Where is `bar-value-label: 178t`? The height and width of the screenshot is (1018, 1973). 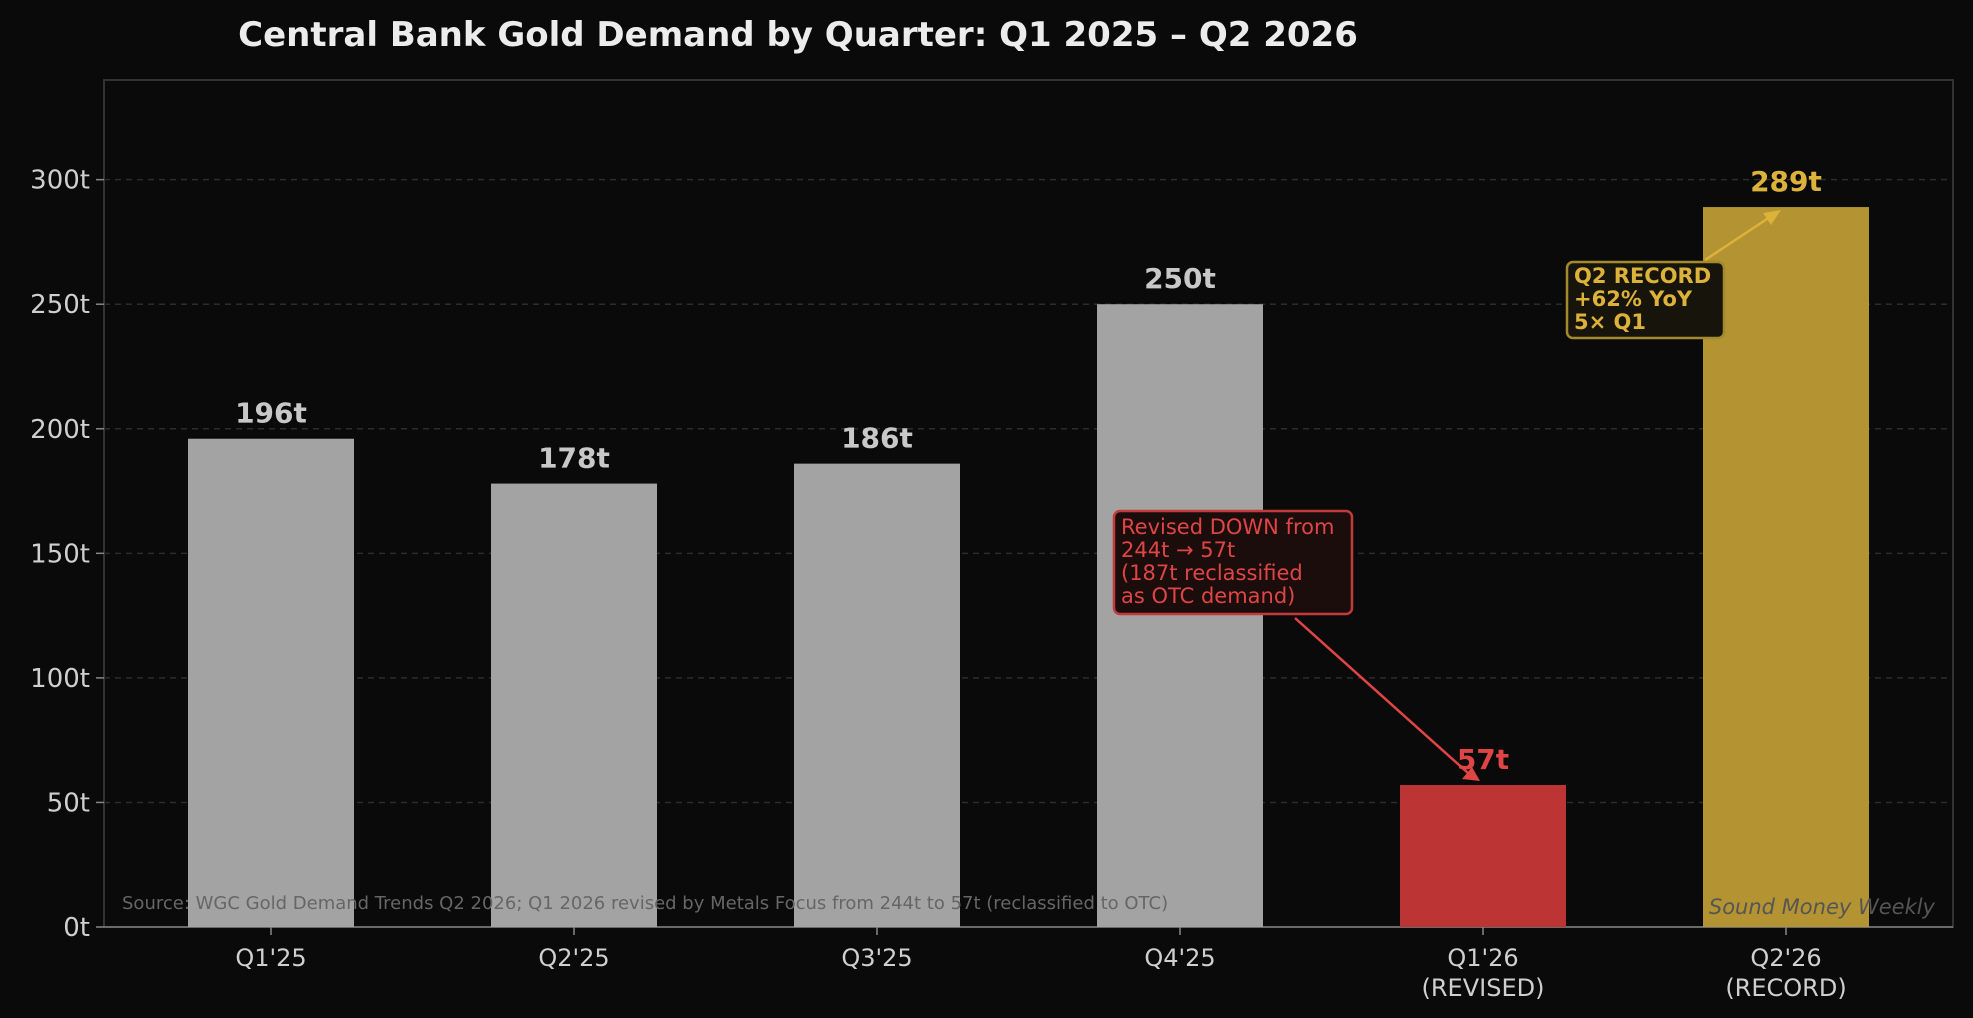
bar-value-label: 178t is located at coordinates (574, 458).